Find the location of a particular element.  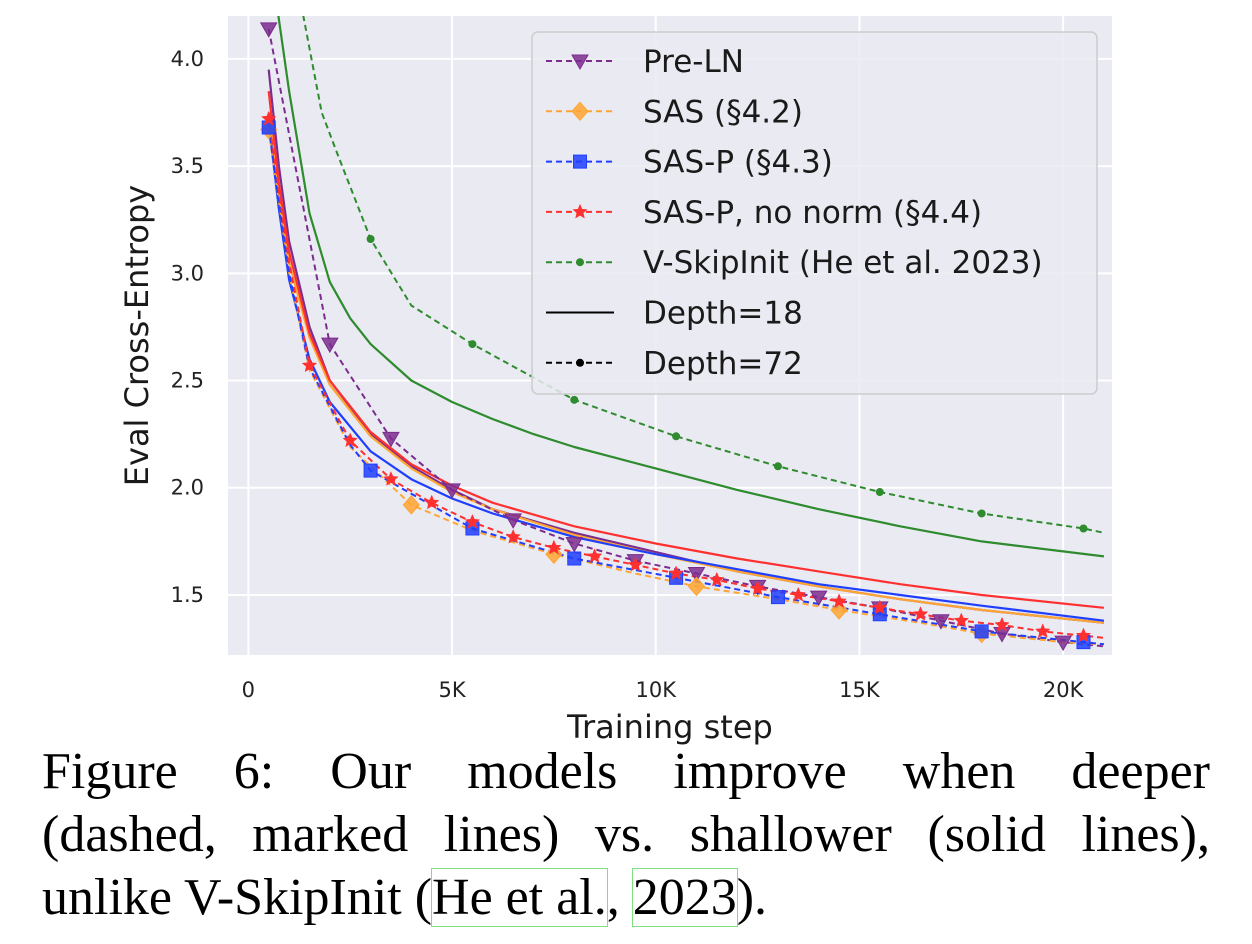

y-axis-title: Eval Cross-Entropy is located at coordinates (137, 335).